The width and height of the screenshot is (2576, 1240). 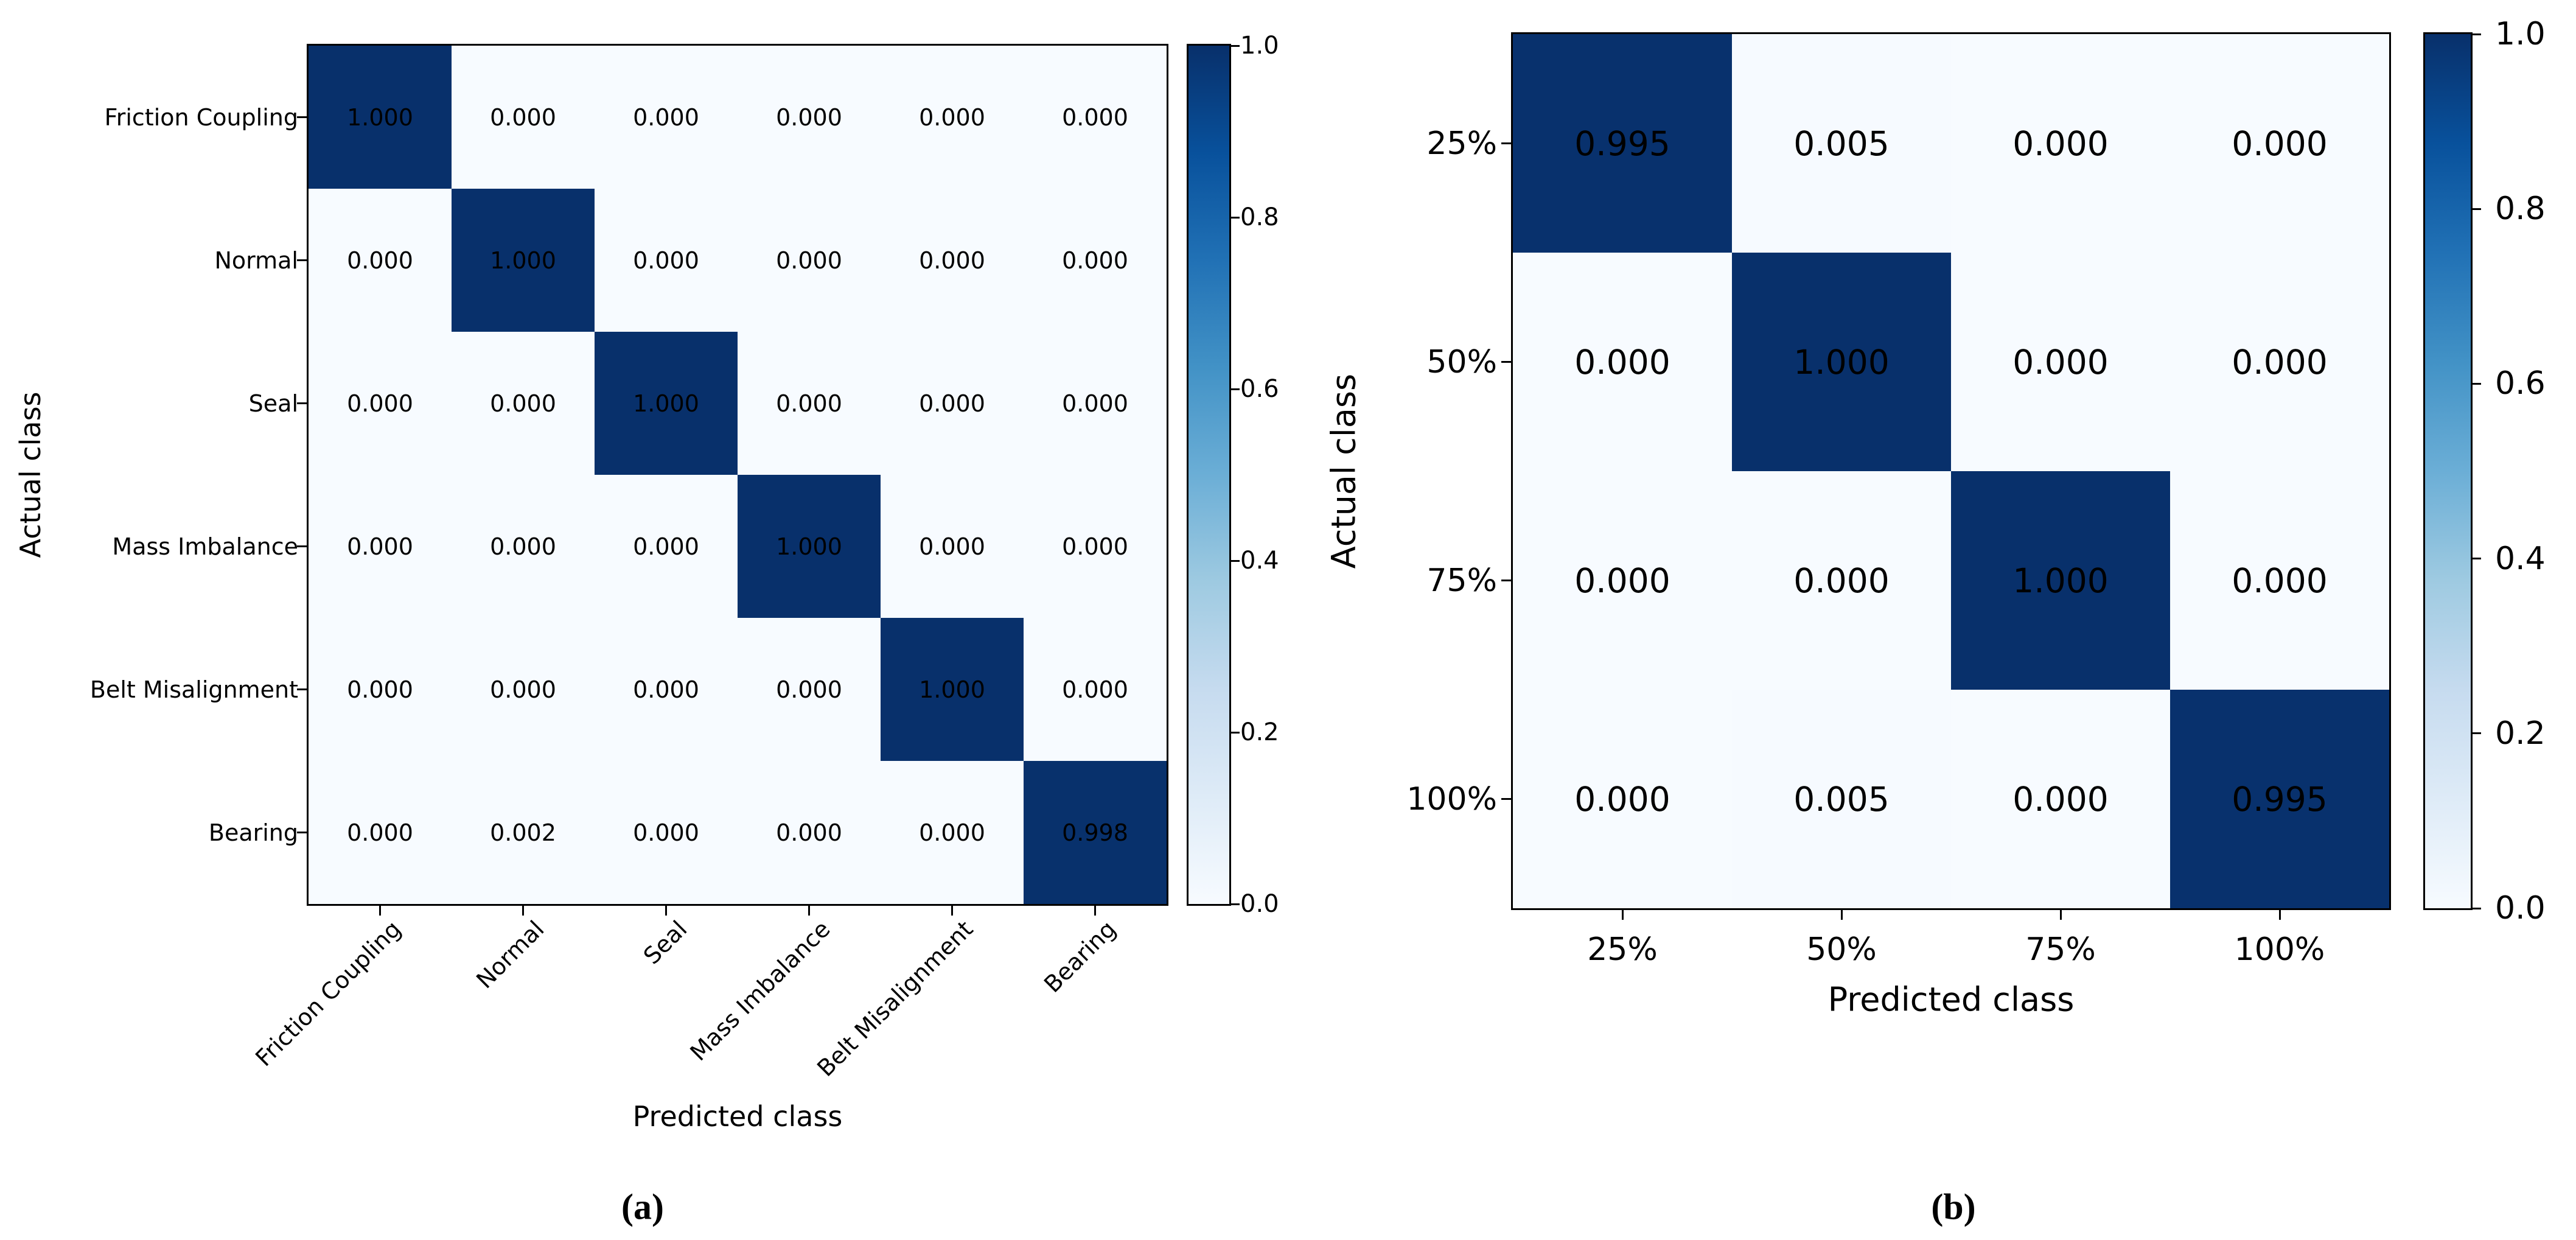 I want to click on column-tick-label-text: Belt Misalignment, so click(x=896, y=999).